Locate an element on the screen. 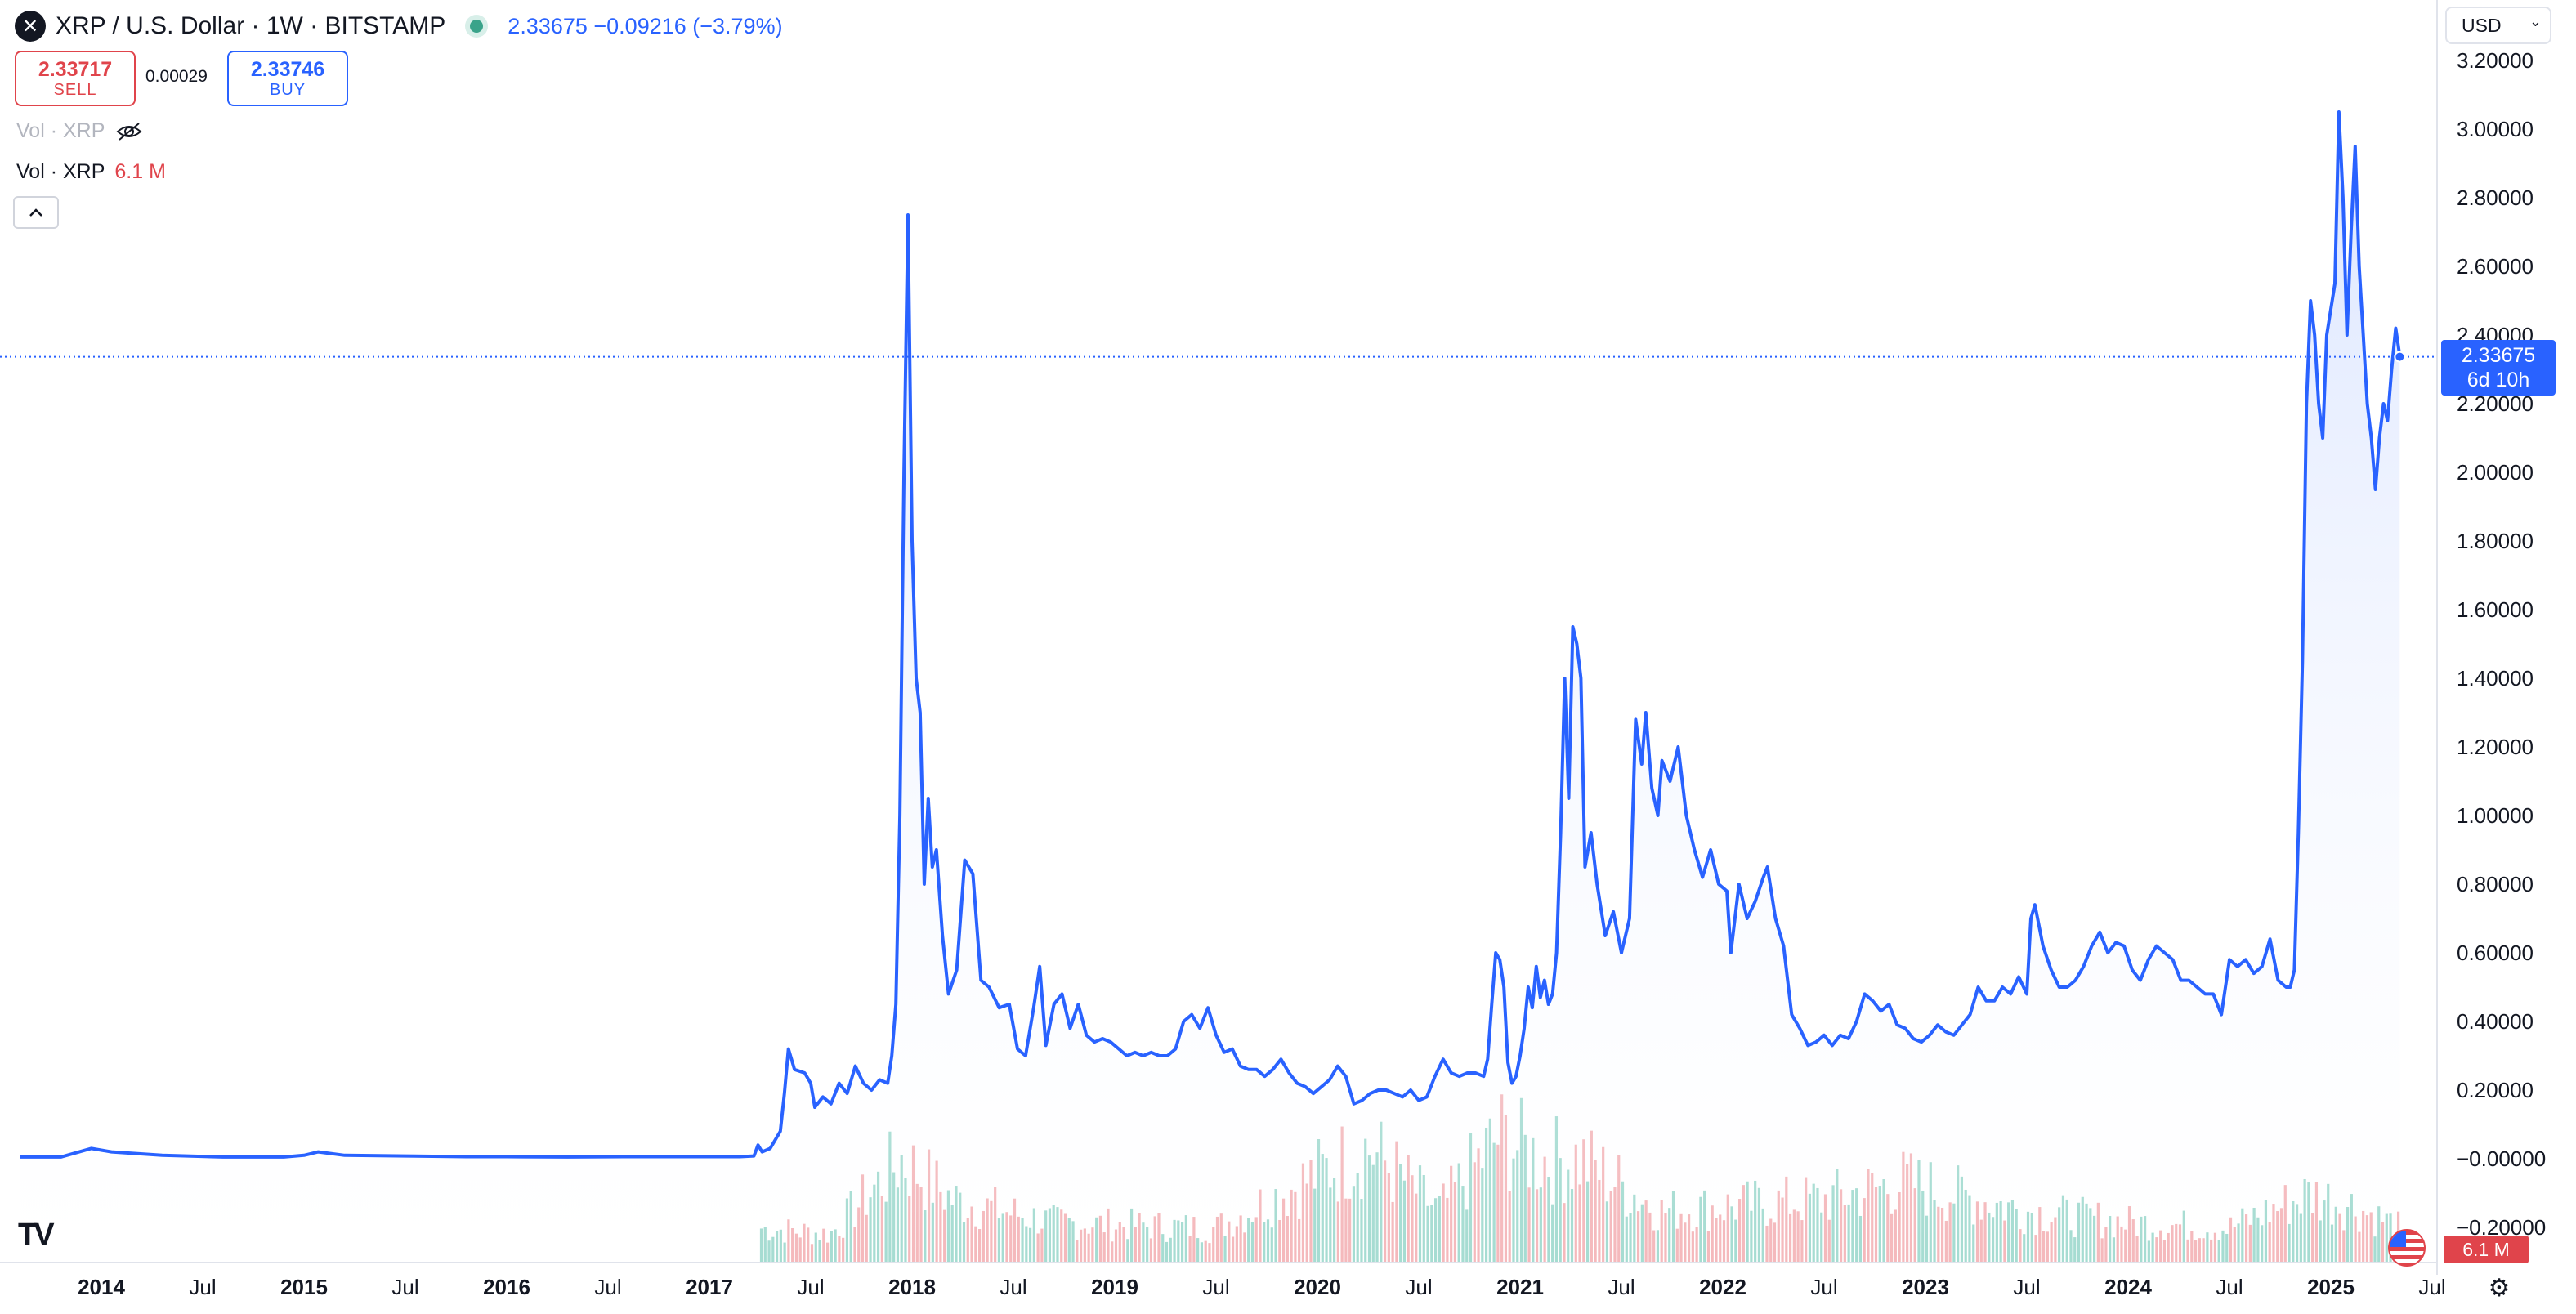 The width and height of the screenshot is (2576, 1314). buy-price: 2.33746 is located at coordinates (287, 69).